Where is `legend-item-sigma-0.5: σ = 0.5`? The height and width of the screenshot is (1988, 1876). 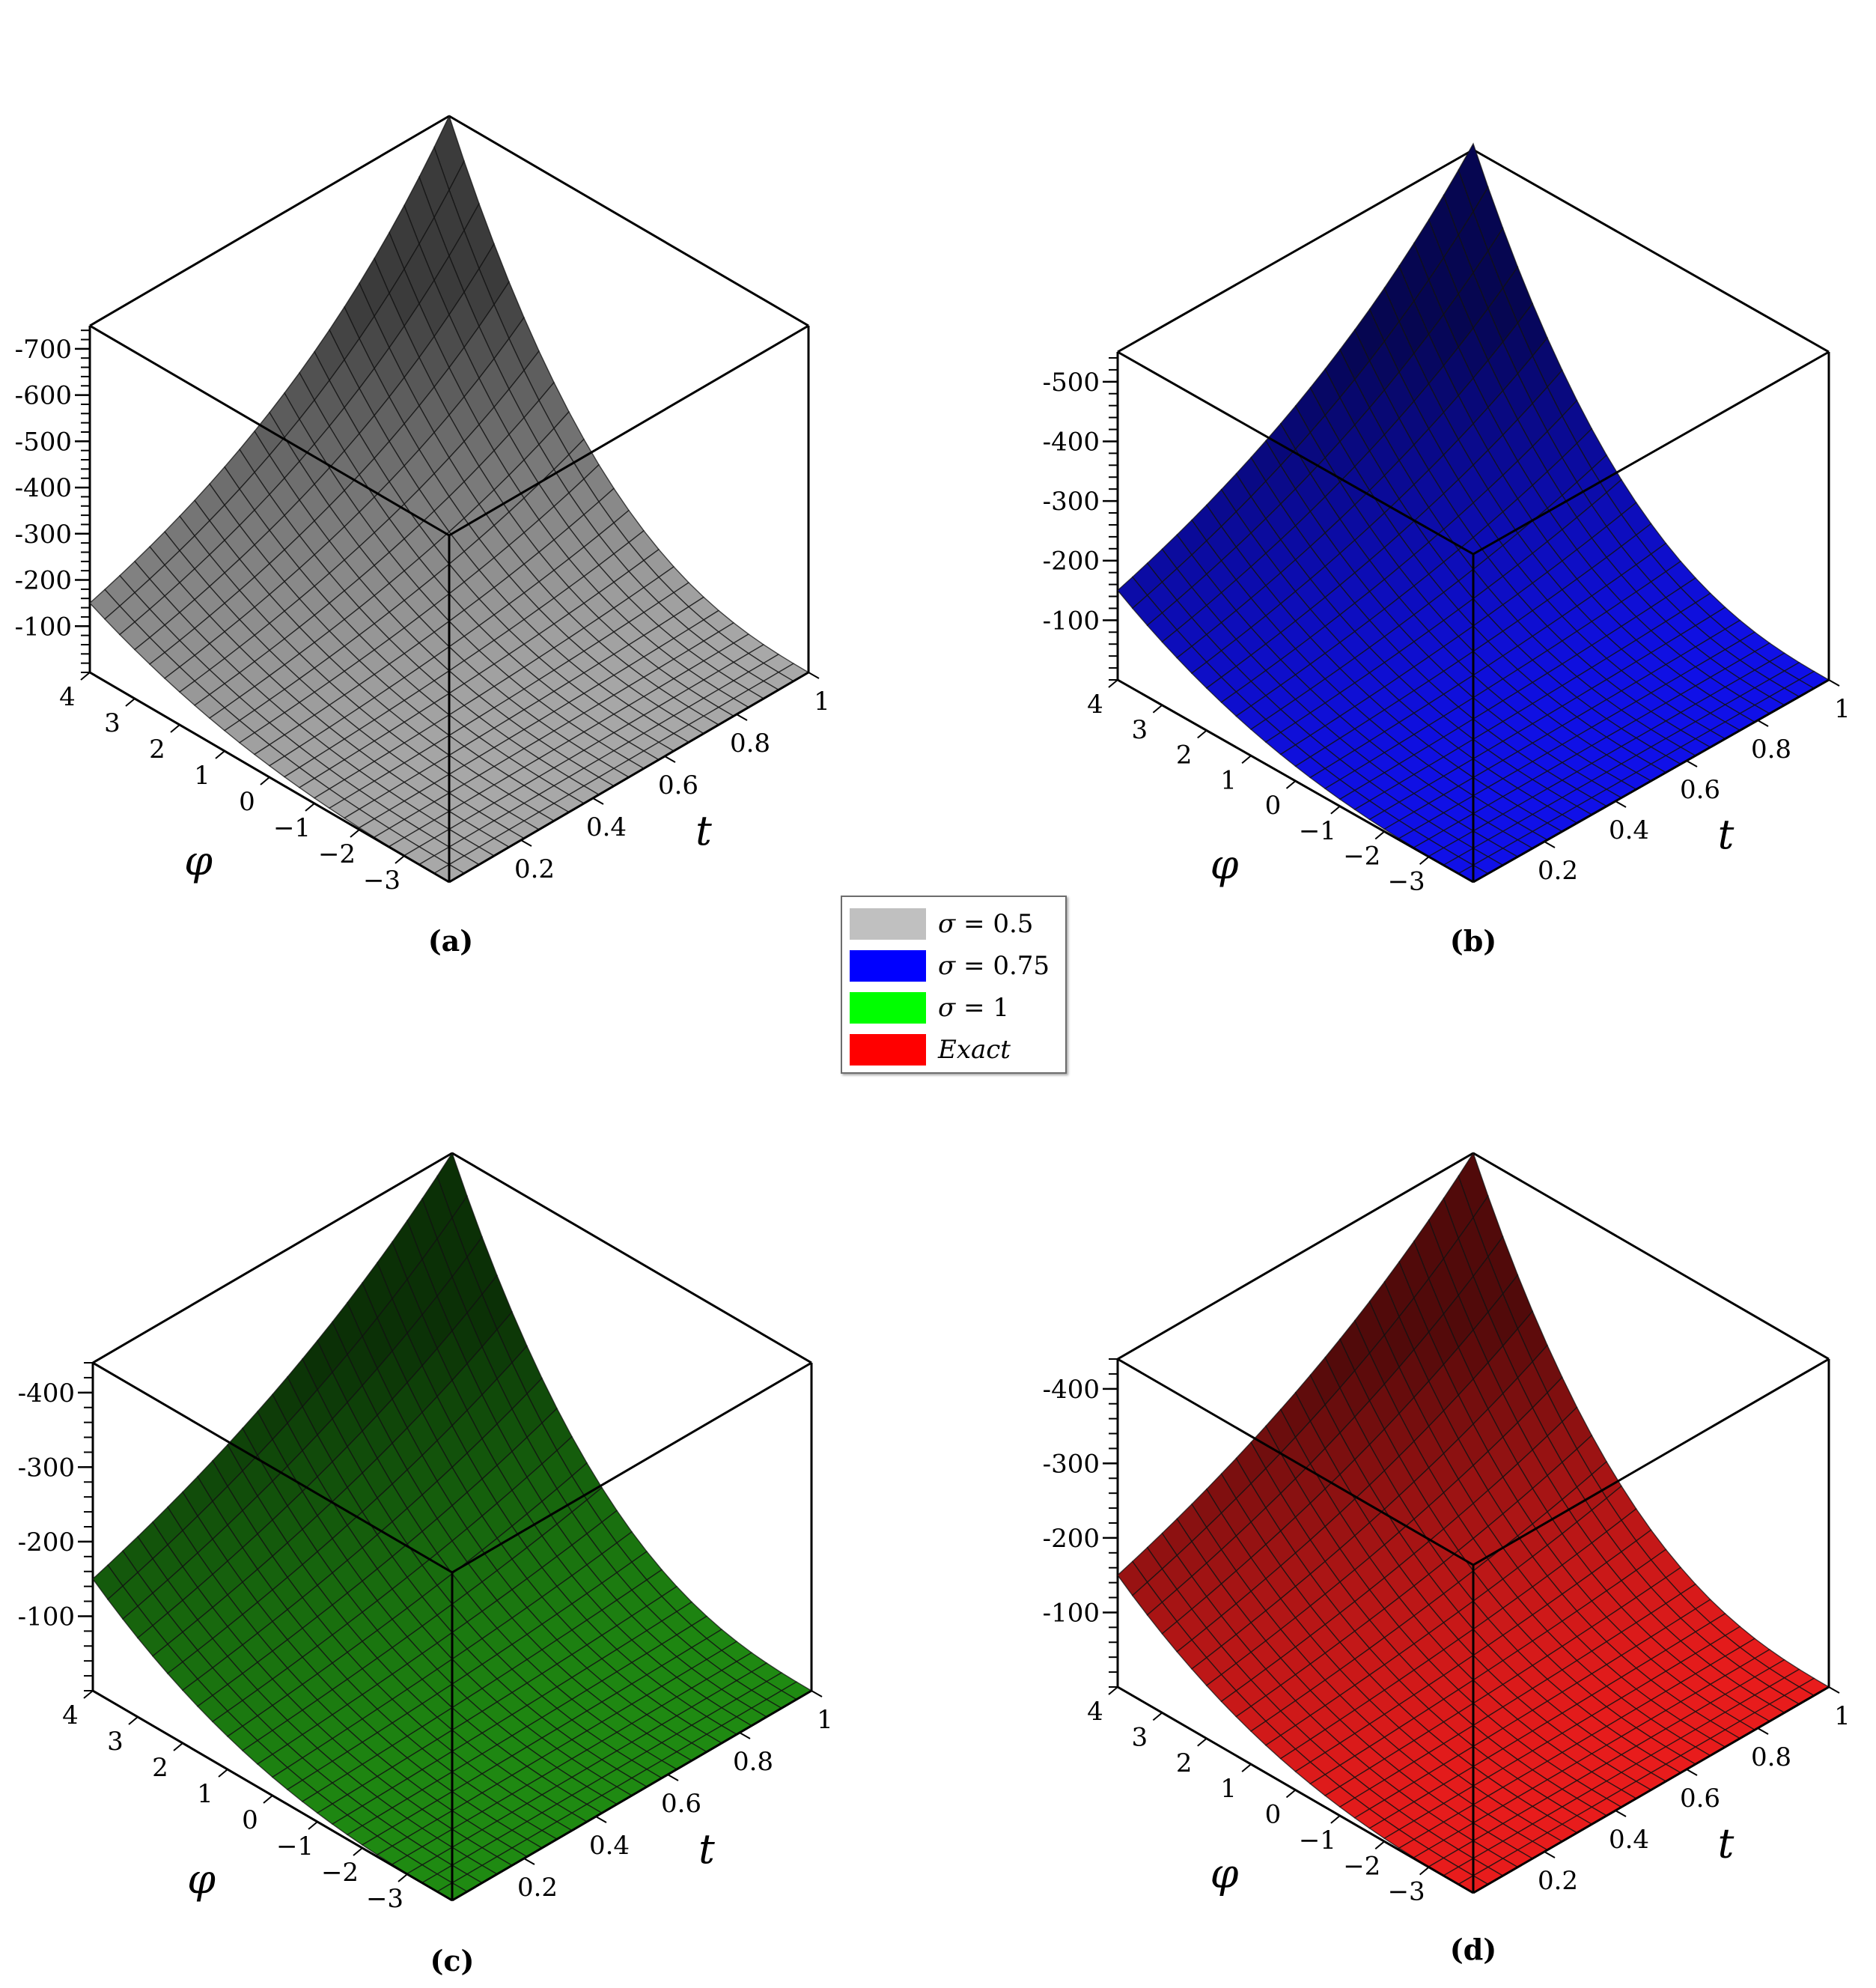
legend-item-sigma-0.5: σ = 0.5 is located at coordinates (954, 924).